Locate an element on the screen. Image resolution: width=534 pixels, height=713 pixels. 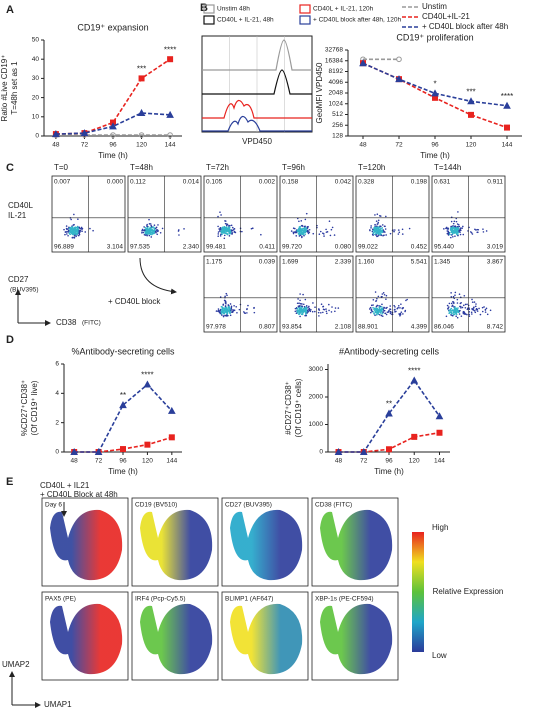
x-tick-label: 96 is located at coordinates (389, 461).